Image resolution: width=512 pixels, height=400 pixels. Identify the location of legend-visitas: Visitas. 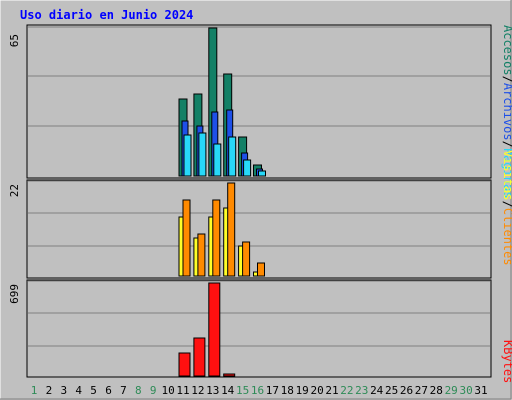
(506, 175).